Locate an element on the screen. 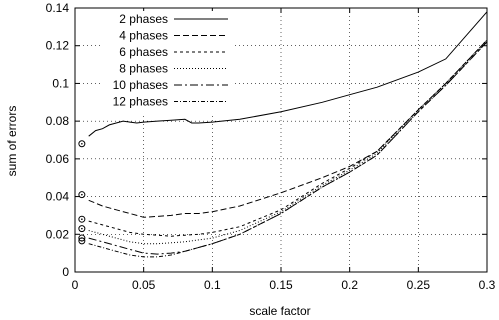 This screenshot has width=499, height=320. legend-label: 6 phases is located at coordinates (143, 52).